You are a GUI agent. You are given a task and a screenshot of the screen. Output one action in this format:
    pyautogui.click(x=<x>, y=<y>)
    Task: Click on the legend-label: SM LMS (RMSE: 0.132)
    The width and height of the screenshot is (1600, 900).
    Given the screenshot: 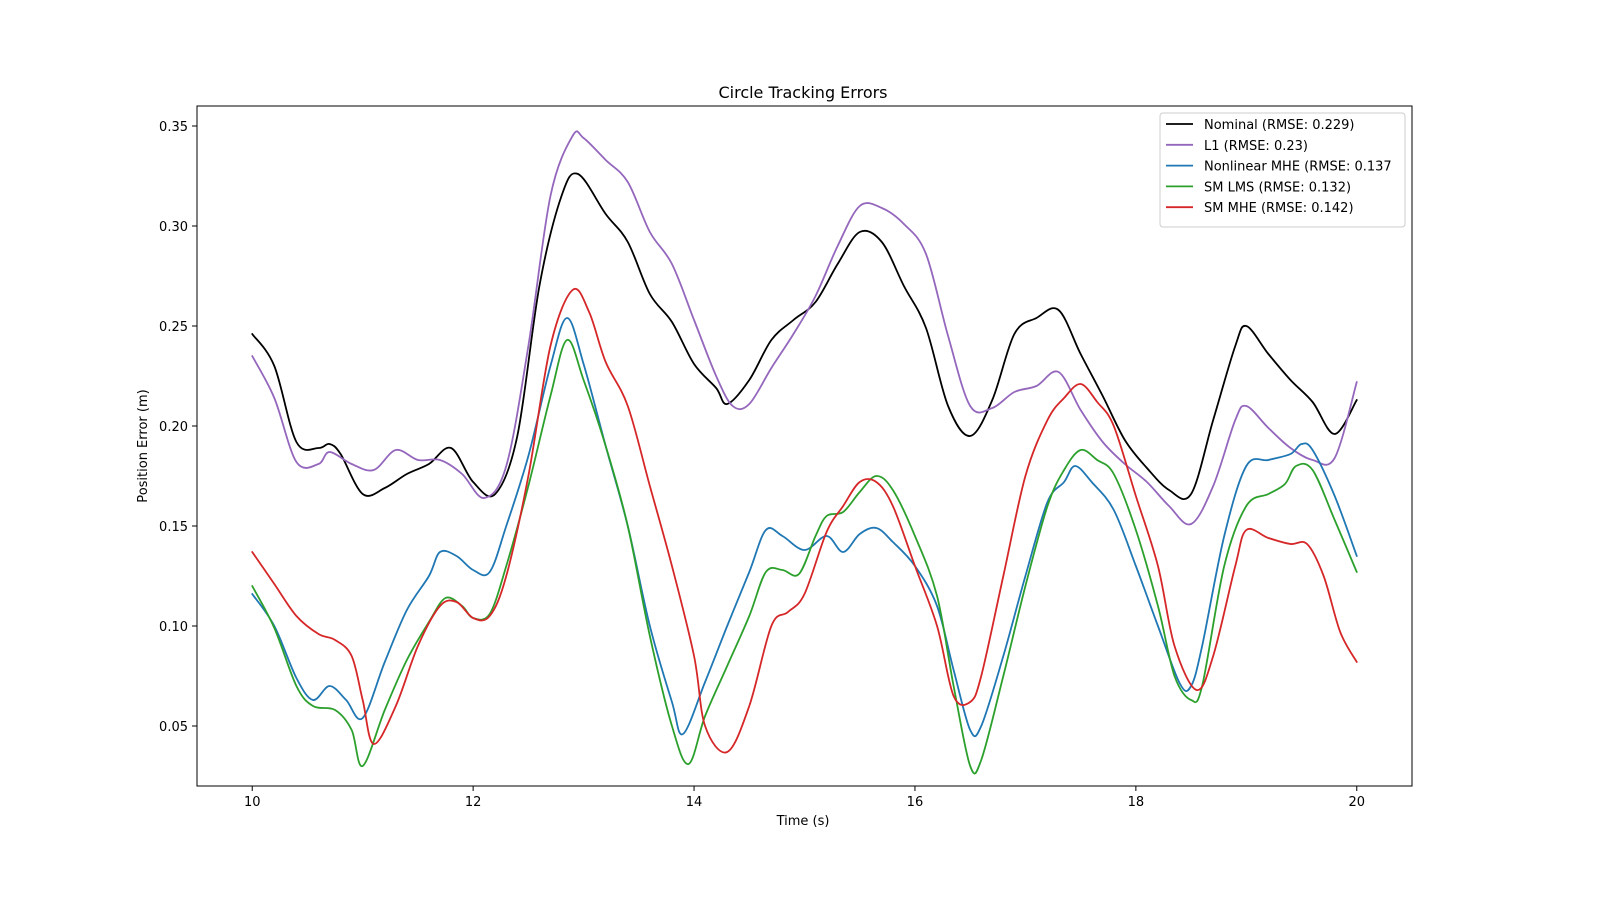 What is the action you would take?
    pyautogui.click(x=1277, y=187)
    